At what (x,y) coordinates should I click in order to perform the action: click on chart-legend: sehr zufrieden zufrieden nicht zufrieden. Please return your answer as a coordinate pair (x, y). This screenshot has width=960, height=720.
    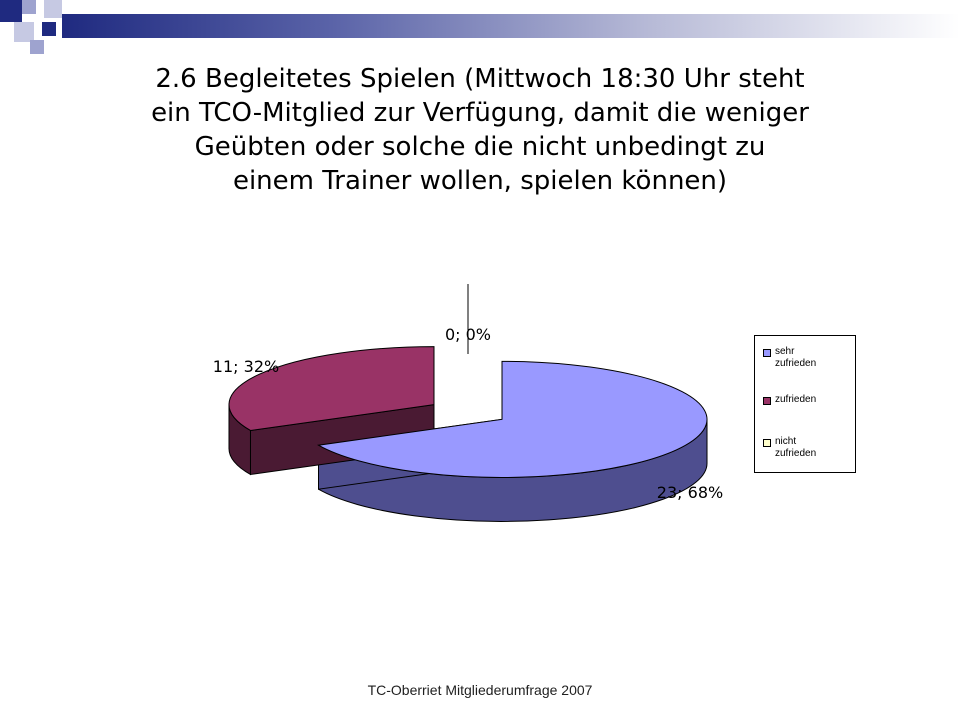
    Looking at the image, I should click on (805, 404).